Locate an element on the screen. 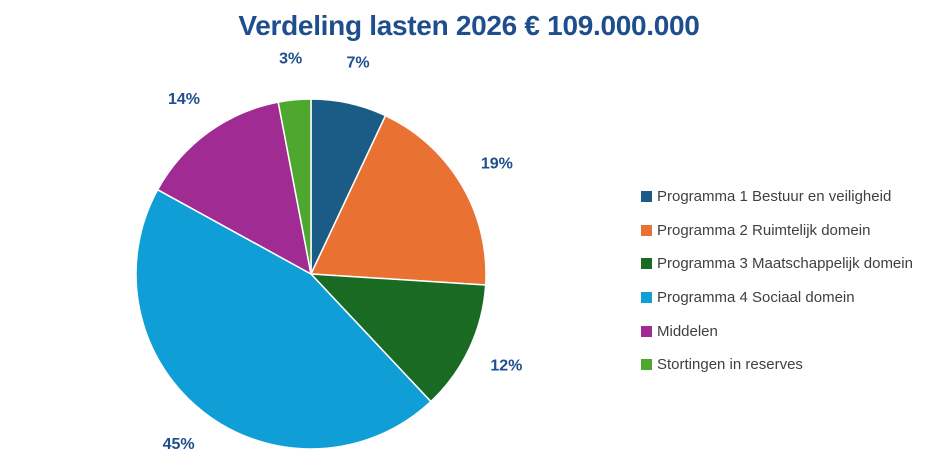 Image resolution: width=938 pixels, height=466 pixels. legend-item-3: Programma 3 Maatschappelijk domein is located at coordinates (789, 264).